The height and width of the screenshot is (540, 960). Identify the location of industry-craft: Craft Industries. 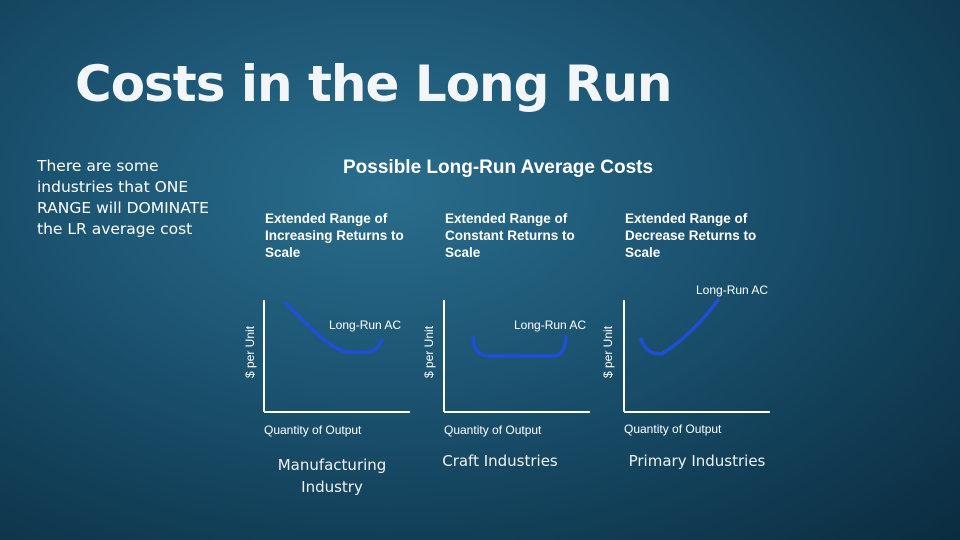
(500, 461).